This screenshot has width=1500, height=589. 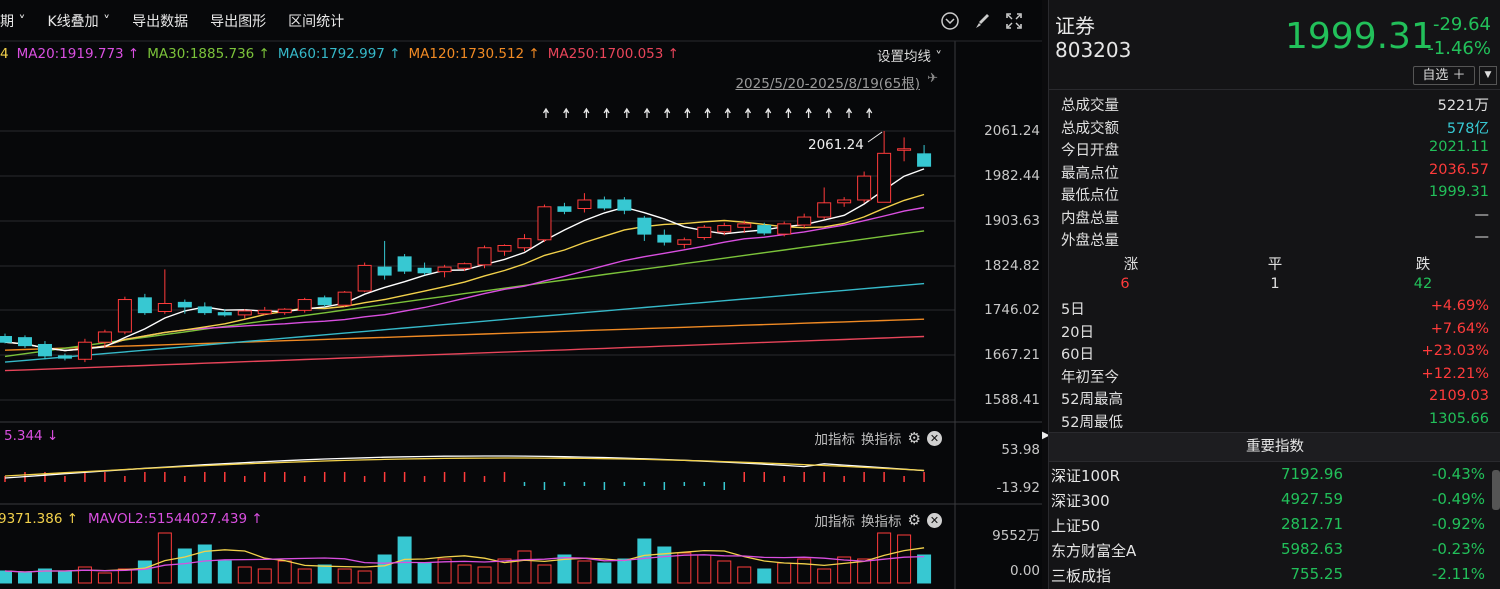 I want to click on swap-indicator-button-2: 换指标, so click(x=881, y=522).